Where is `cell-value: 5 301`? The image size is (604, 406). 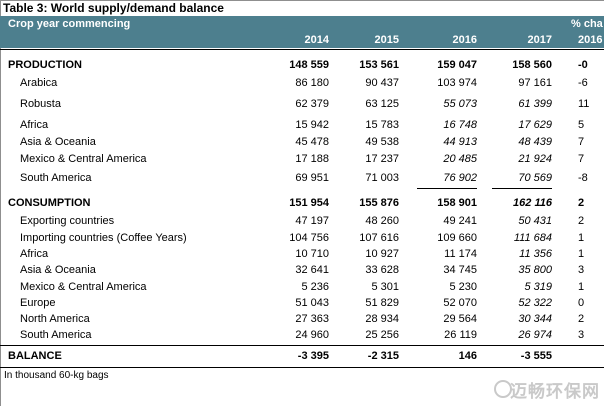 cell-value: 5 301 is located at coordinates (385, 287).